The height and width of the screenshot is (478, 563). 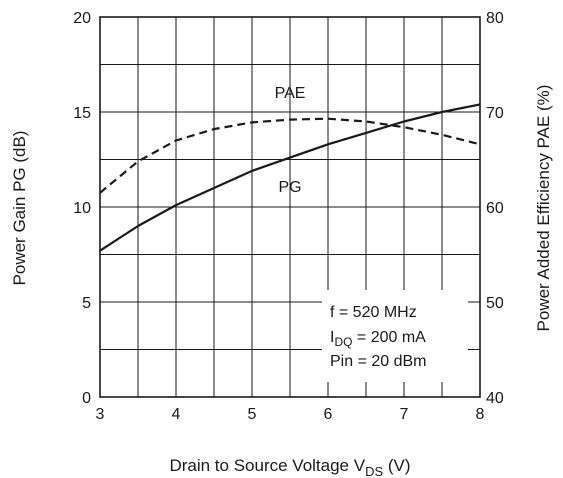 What do you see at coordinates (495, 18) in the screenshot?
I see `y-right-tick-label: 80` at bounding box center [495, 18].